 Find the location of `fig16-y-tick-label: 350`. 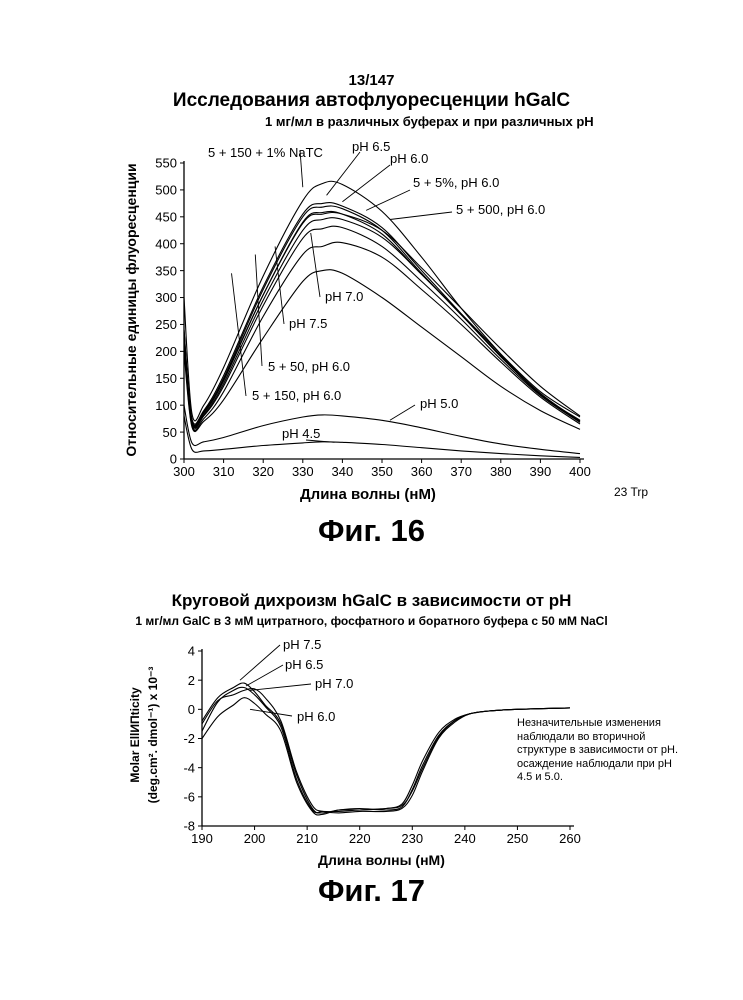

fig16-y-tick-label: 350 is located at coordinates (166, 270).